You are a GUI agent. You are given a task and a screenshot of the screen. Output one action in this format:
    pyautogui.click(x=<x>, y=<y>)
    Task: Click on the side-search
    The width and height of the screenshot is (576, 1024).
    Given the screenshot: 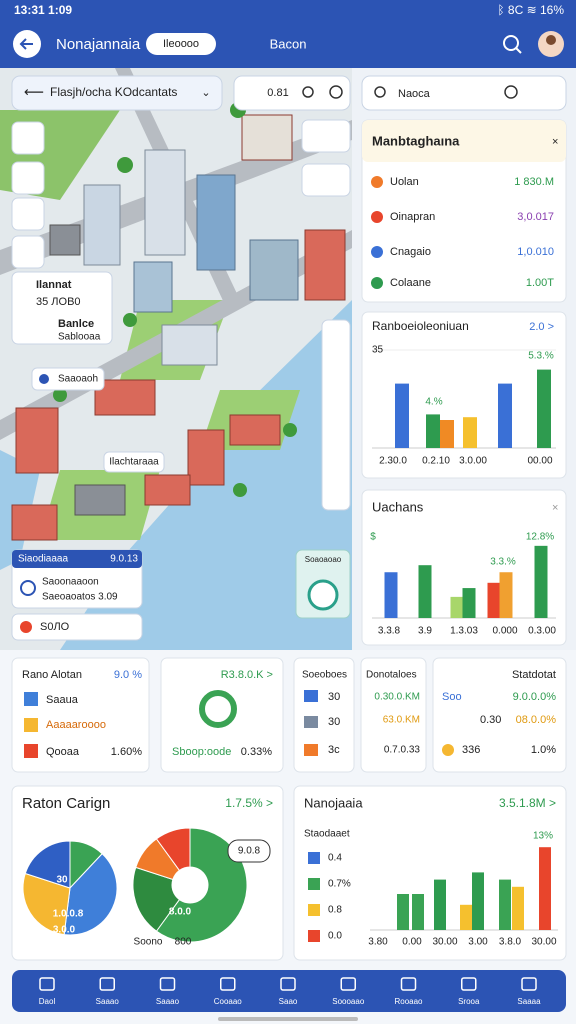 What is the action you would take?
    pyautogui.click(x=464, y=93)
    